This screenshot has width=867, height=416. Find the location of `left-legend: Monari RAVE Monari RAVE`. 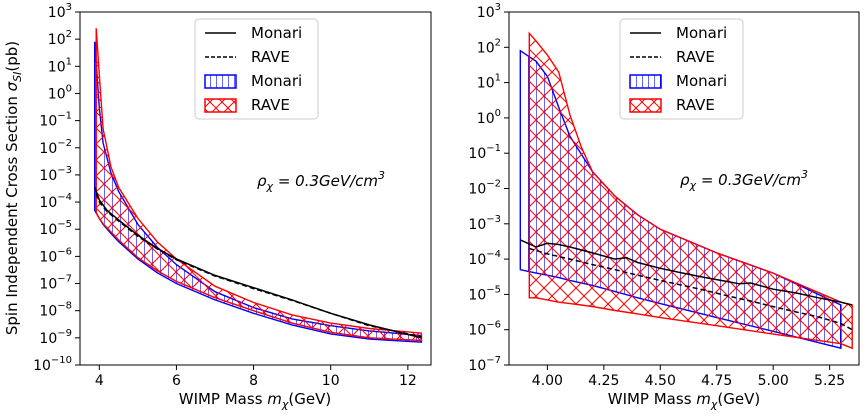

left-legend: Monari RAVE Monari RAVE is located at coordinates (256, 69).